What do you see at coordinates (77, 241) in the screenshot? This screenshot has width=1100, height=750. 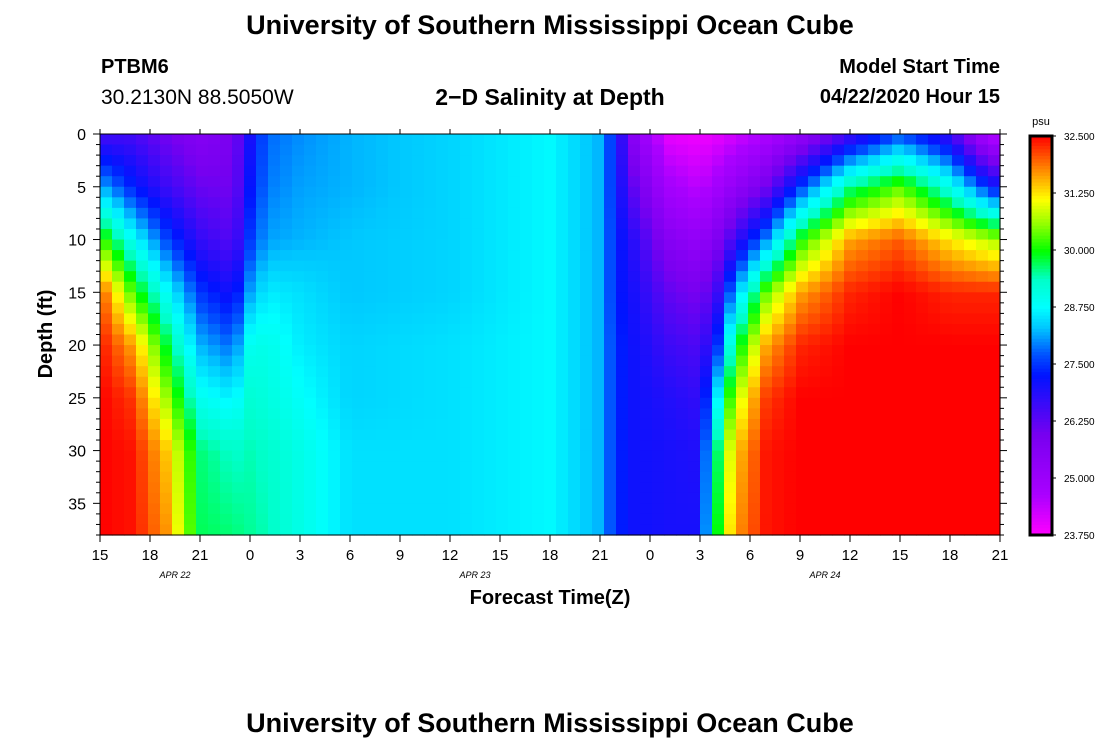 I see `y-tick-label: 10` at bounding box center [77, 241].